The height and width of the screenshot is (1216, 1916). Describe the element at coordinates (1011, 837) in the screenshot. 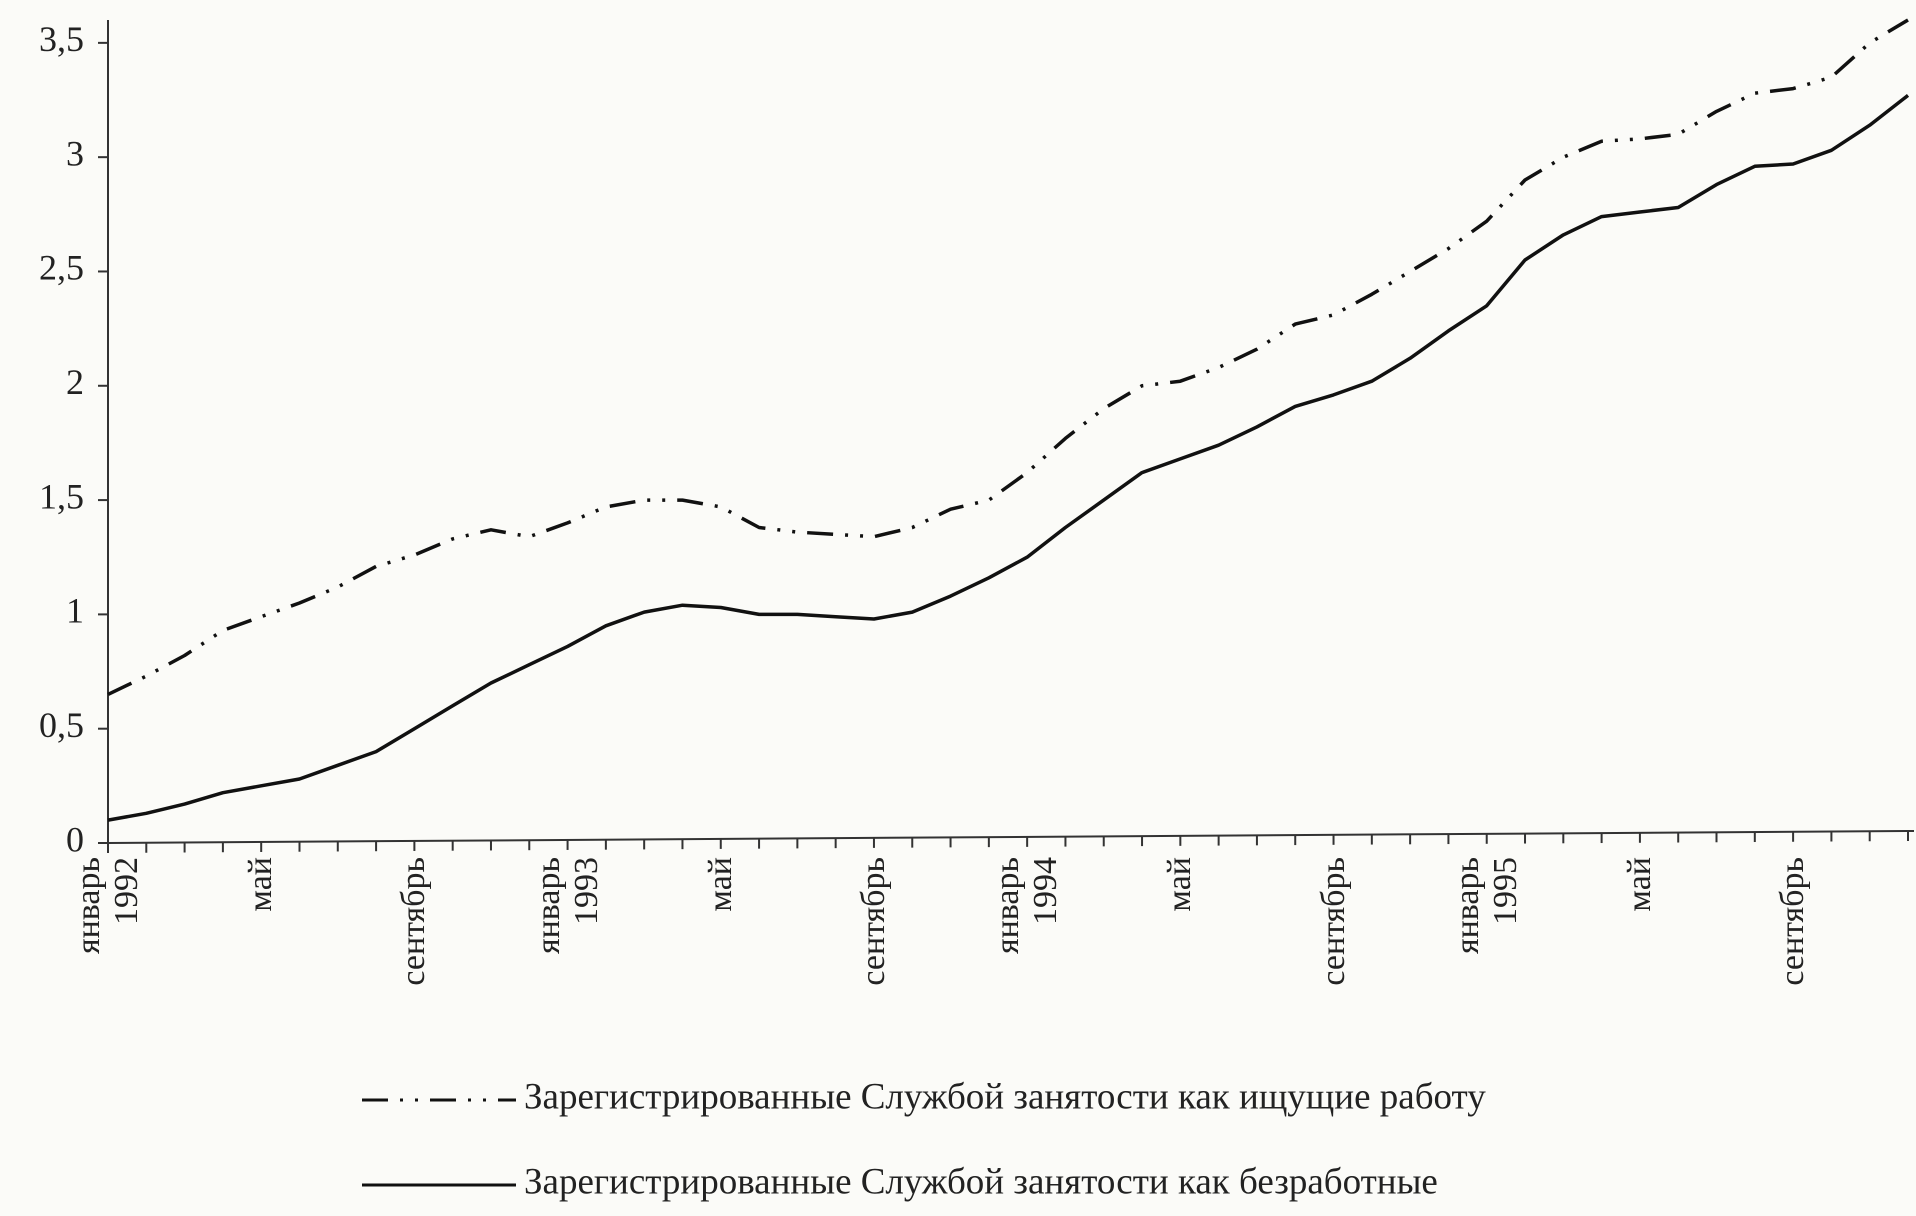

I see `x-axis` at that location.